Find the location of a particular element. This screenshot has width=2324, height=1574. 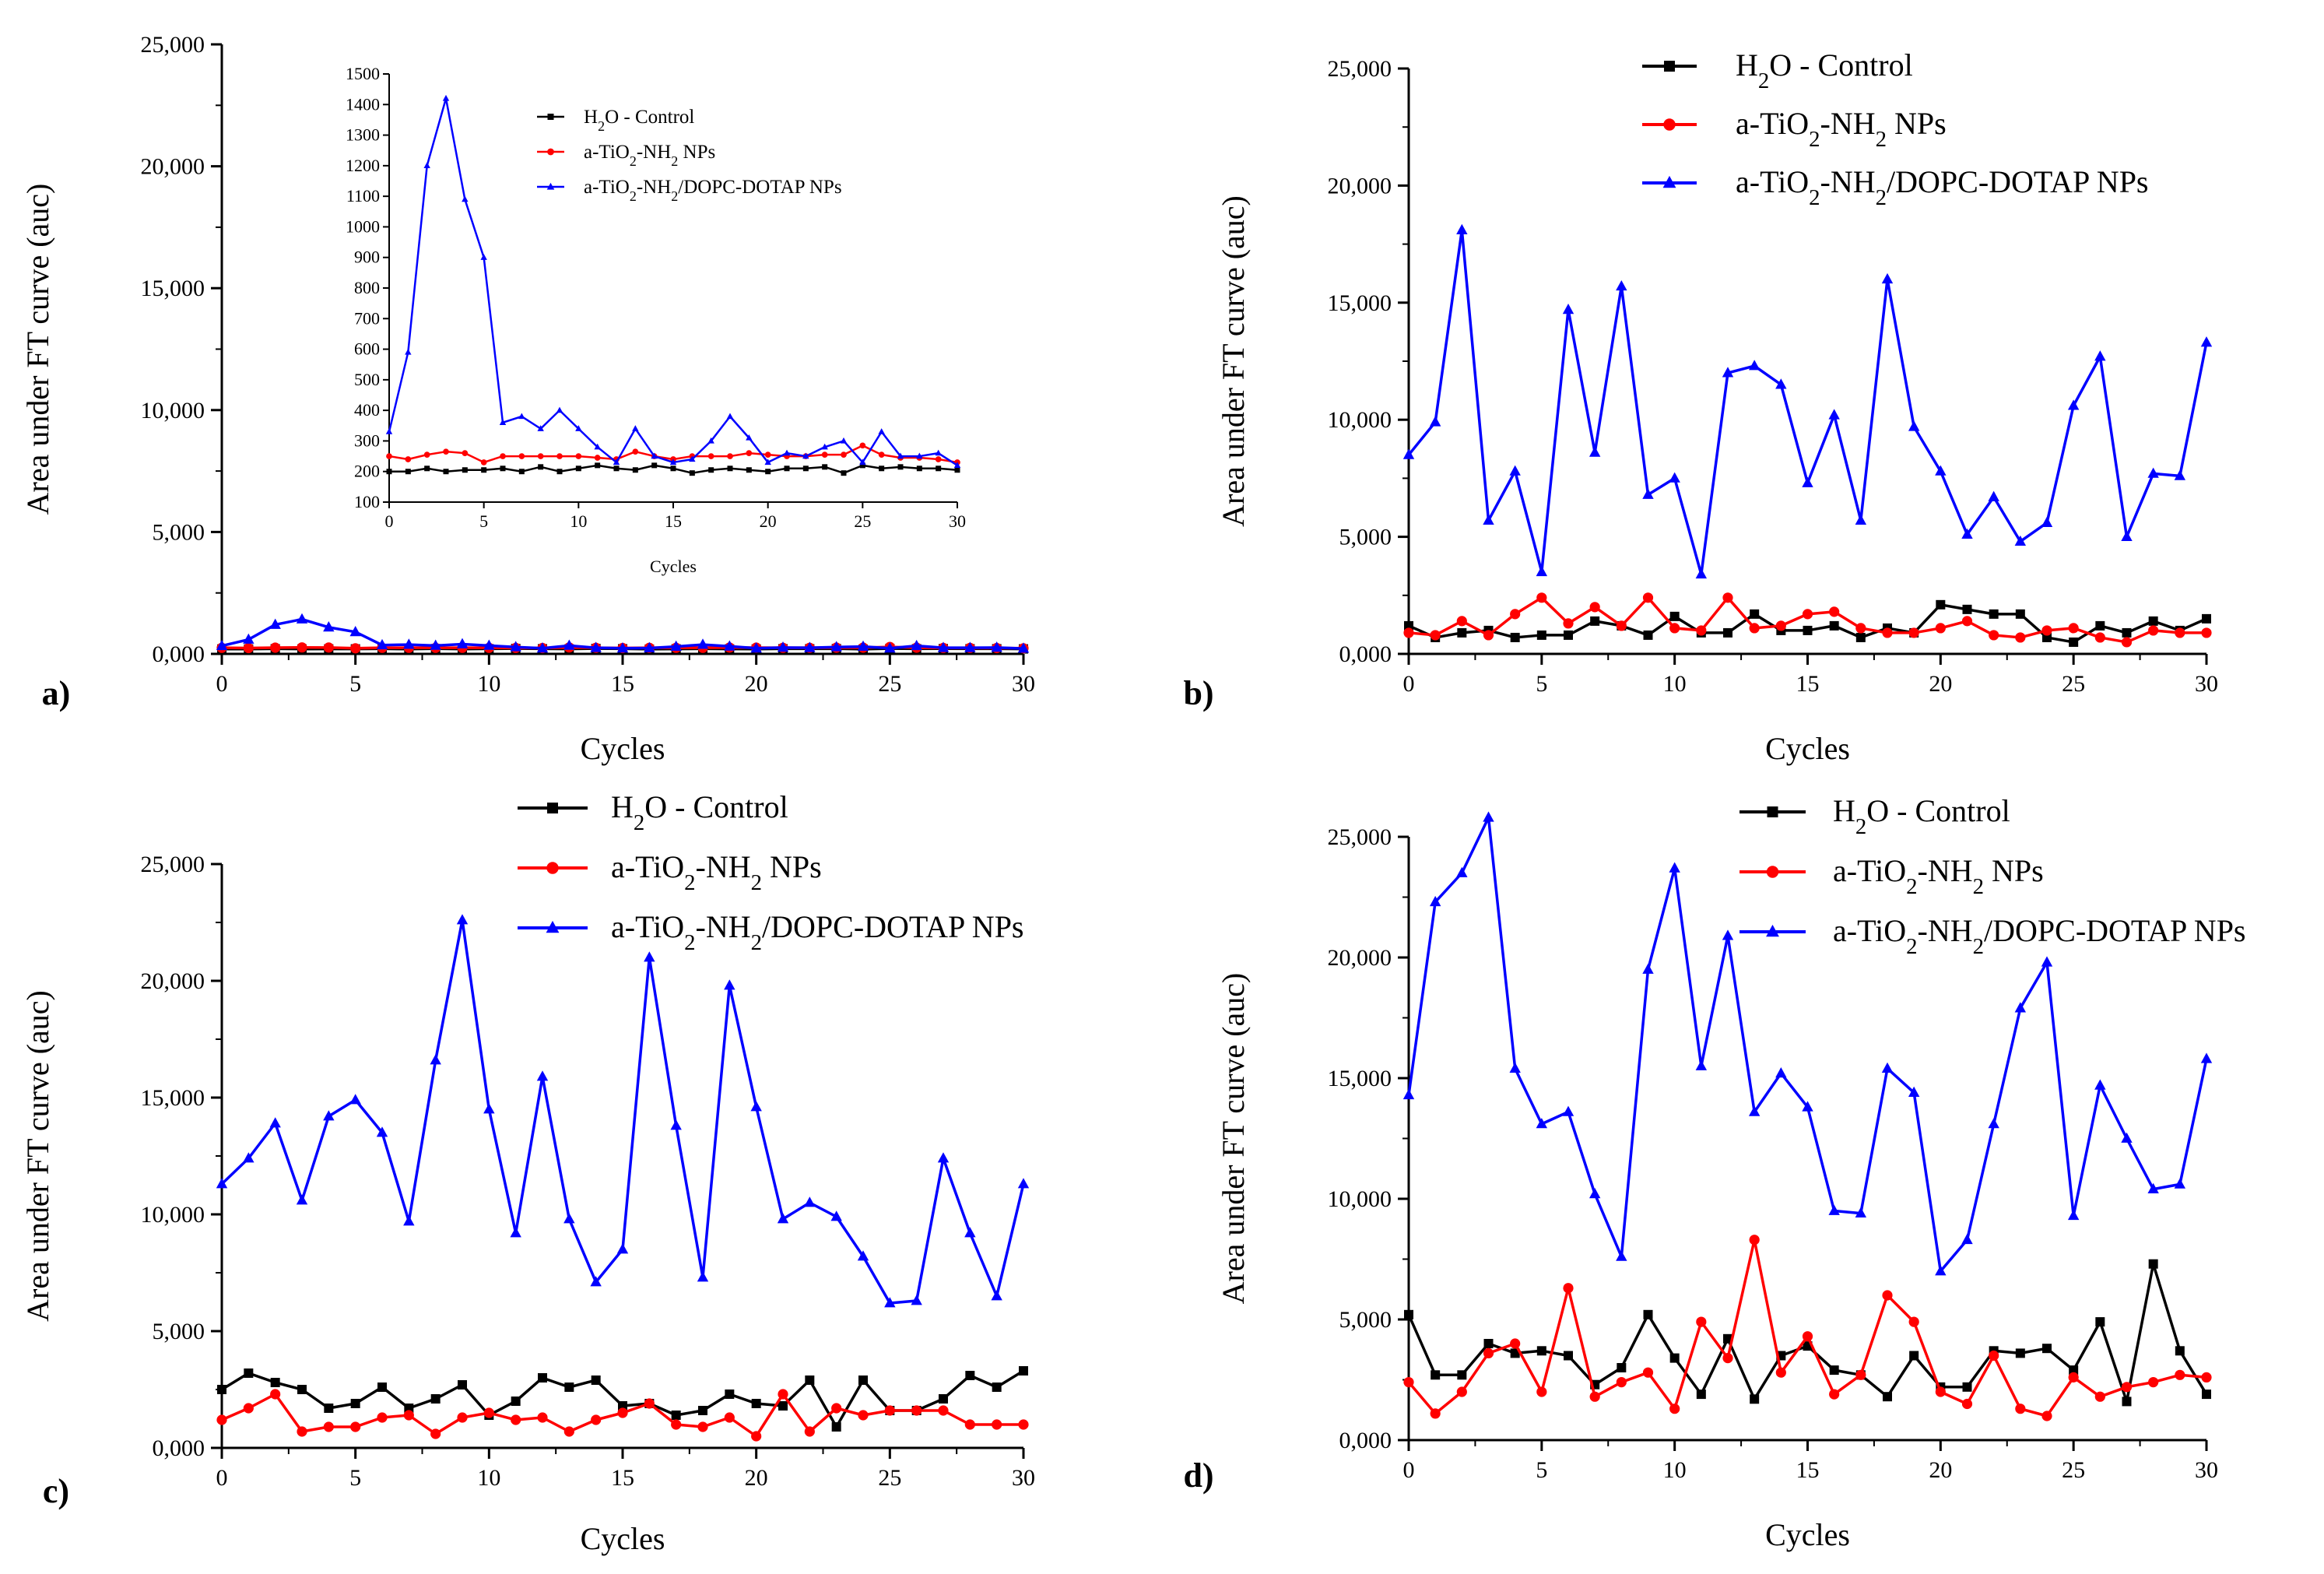

legend-label-d-0: H2O - Control is located at coordinates (1921, 816).